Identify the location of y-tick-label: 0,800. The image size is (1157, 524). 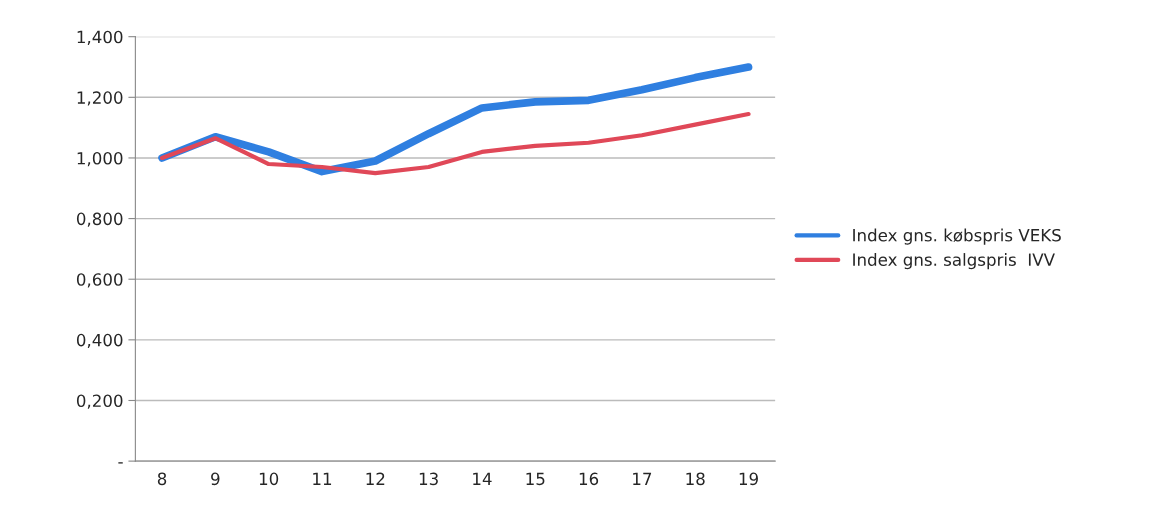
(99, 219).